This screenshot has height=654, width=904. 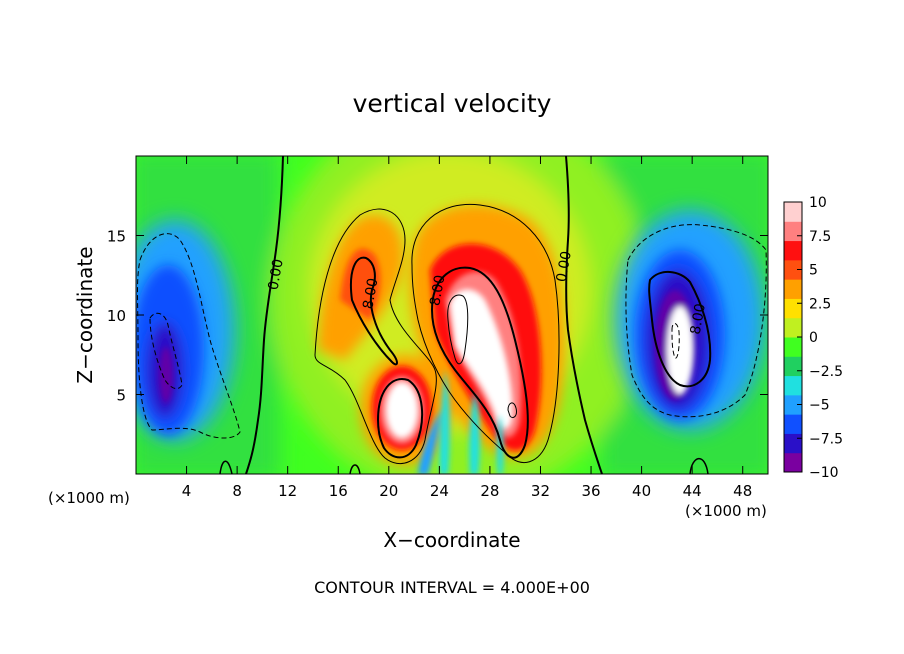 I want to click on colorbar-tick-label: −10, so click(x=824, y=473).